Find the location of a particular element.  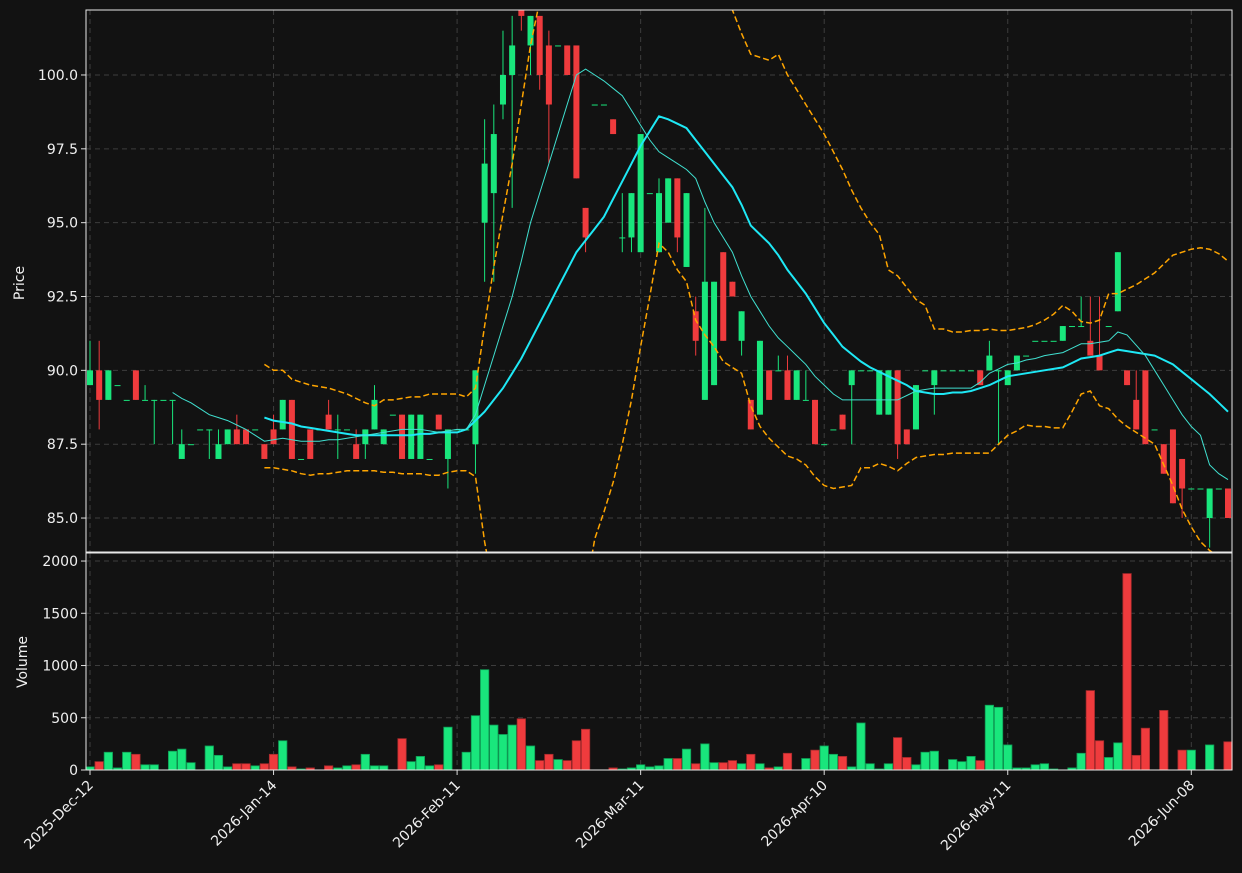

y-tick-label: 92.5 is located at coordinates (62, 298).